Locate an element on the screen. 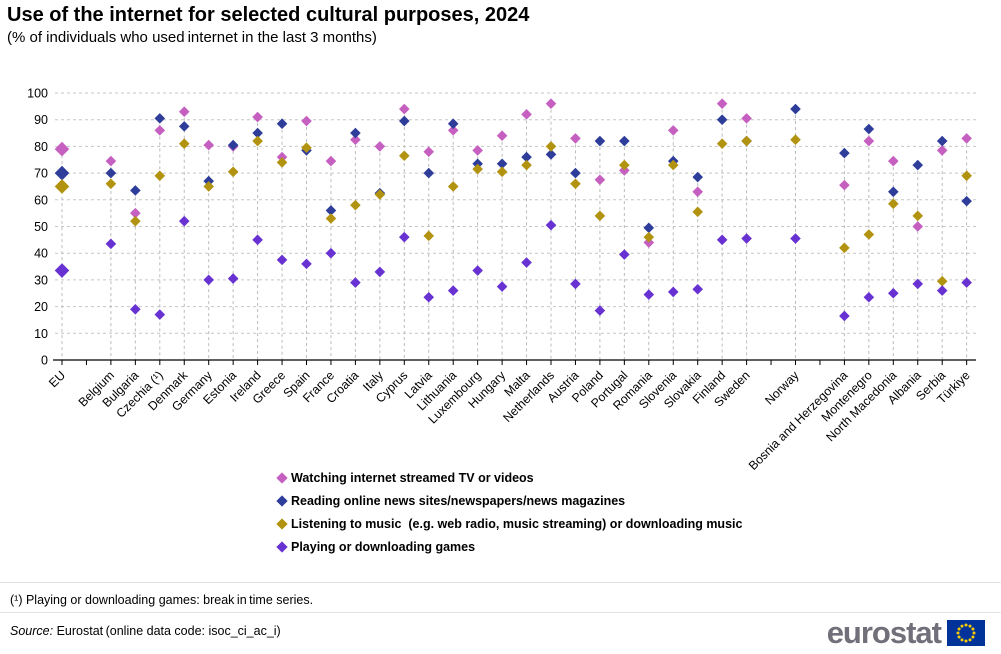 The image size is (1001, 654). y-axis-tick-label: 80 is located at coordinates (41, 147).